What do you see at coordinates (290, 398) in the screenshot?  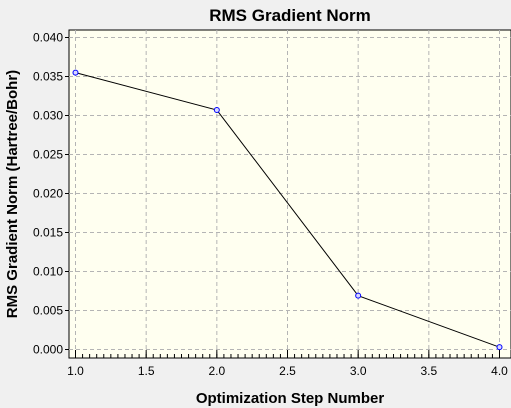 I see `x-axis-label: Optimization Step Number` at bounding box center [290, 398].